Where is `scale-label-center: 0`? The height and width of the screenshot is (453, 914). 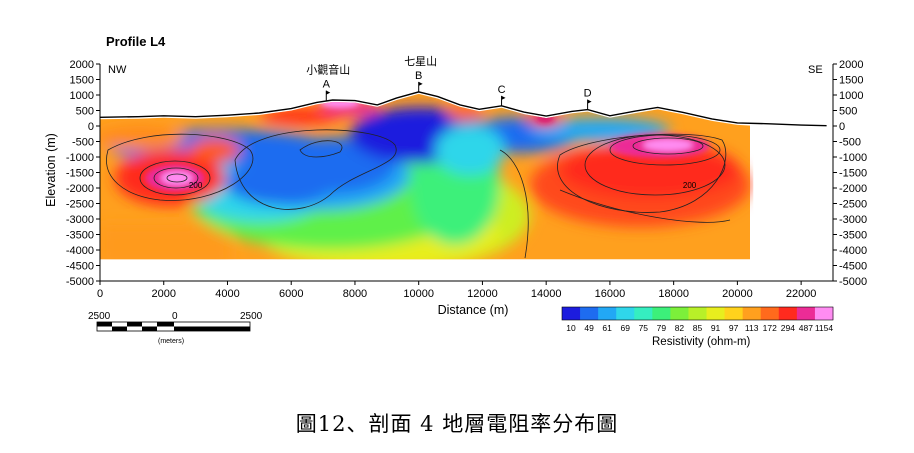 scale-label-center: 0 is located at coordinates (175, 316).